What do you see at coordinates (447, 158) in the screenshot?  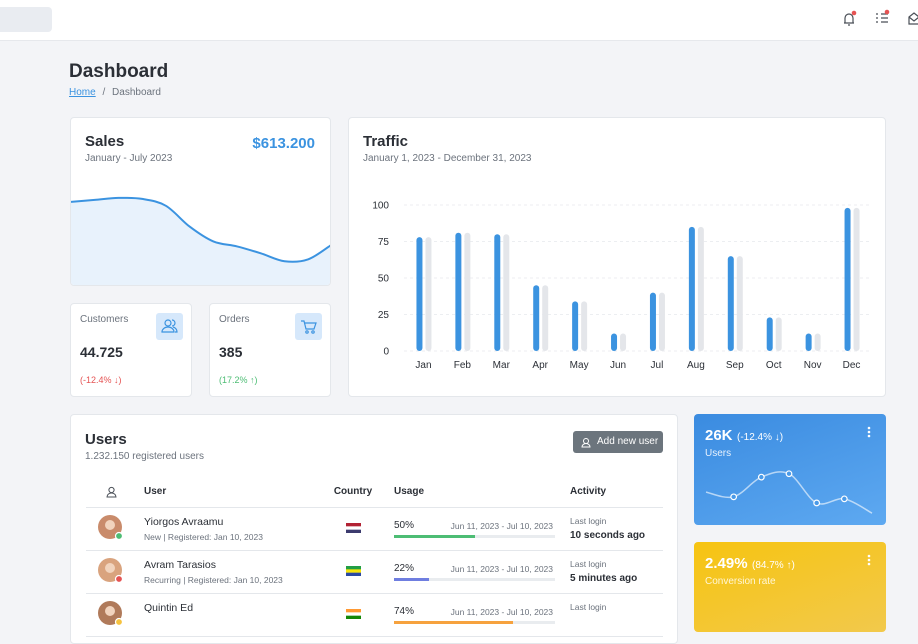 I see `card-subtitle: January 1, 2023 - December 31, 2023` at bounding box center [447, 158].